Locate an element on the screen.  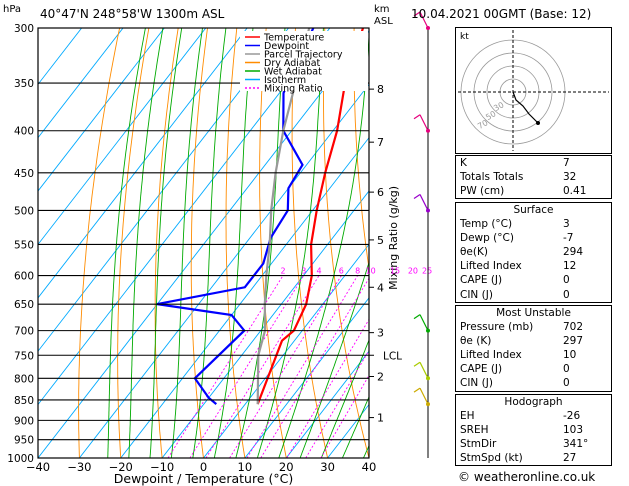
mixing-ratio-label: 10 is located at coordinates (371, 271).